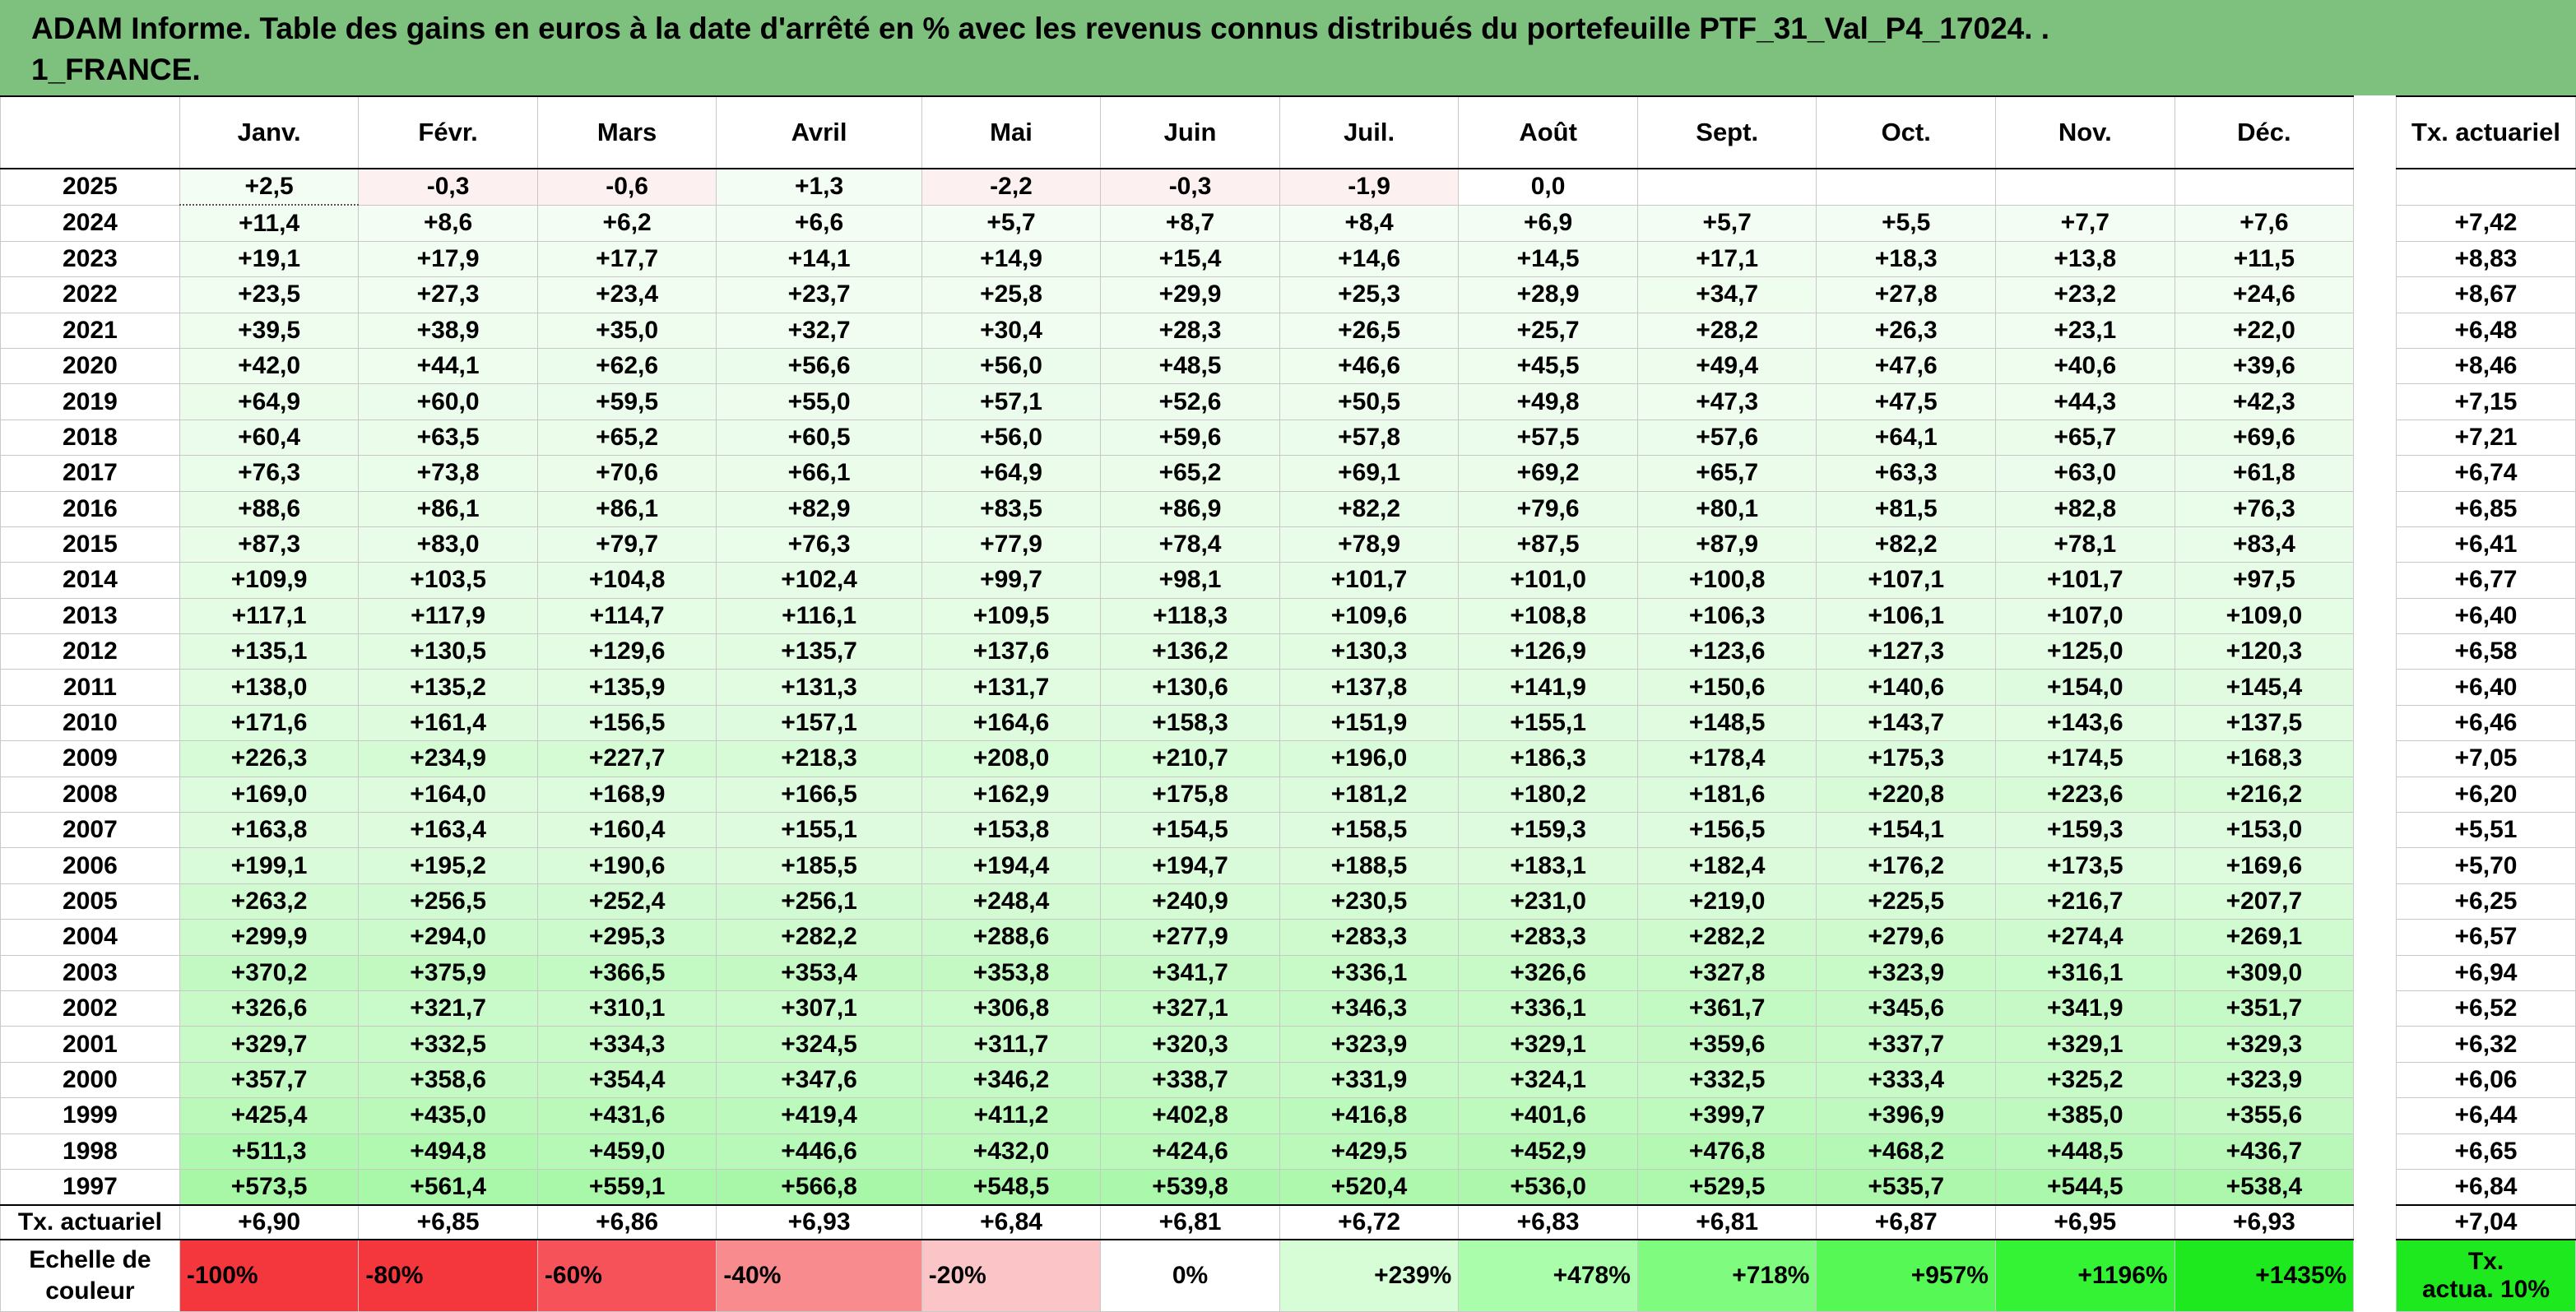 The width and height of the screenshot is (2576, 1312). Describe the element at coordinates (1011, 259) in the screenshot. I see `gain-cell: +14,9` at that location.